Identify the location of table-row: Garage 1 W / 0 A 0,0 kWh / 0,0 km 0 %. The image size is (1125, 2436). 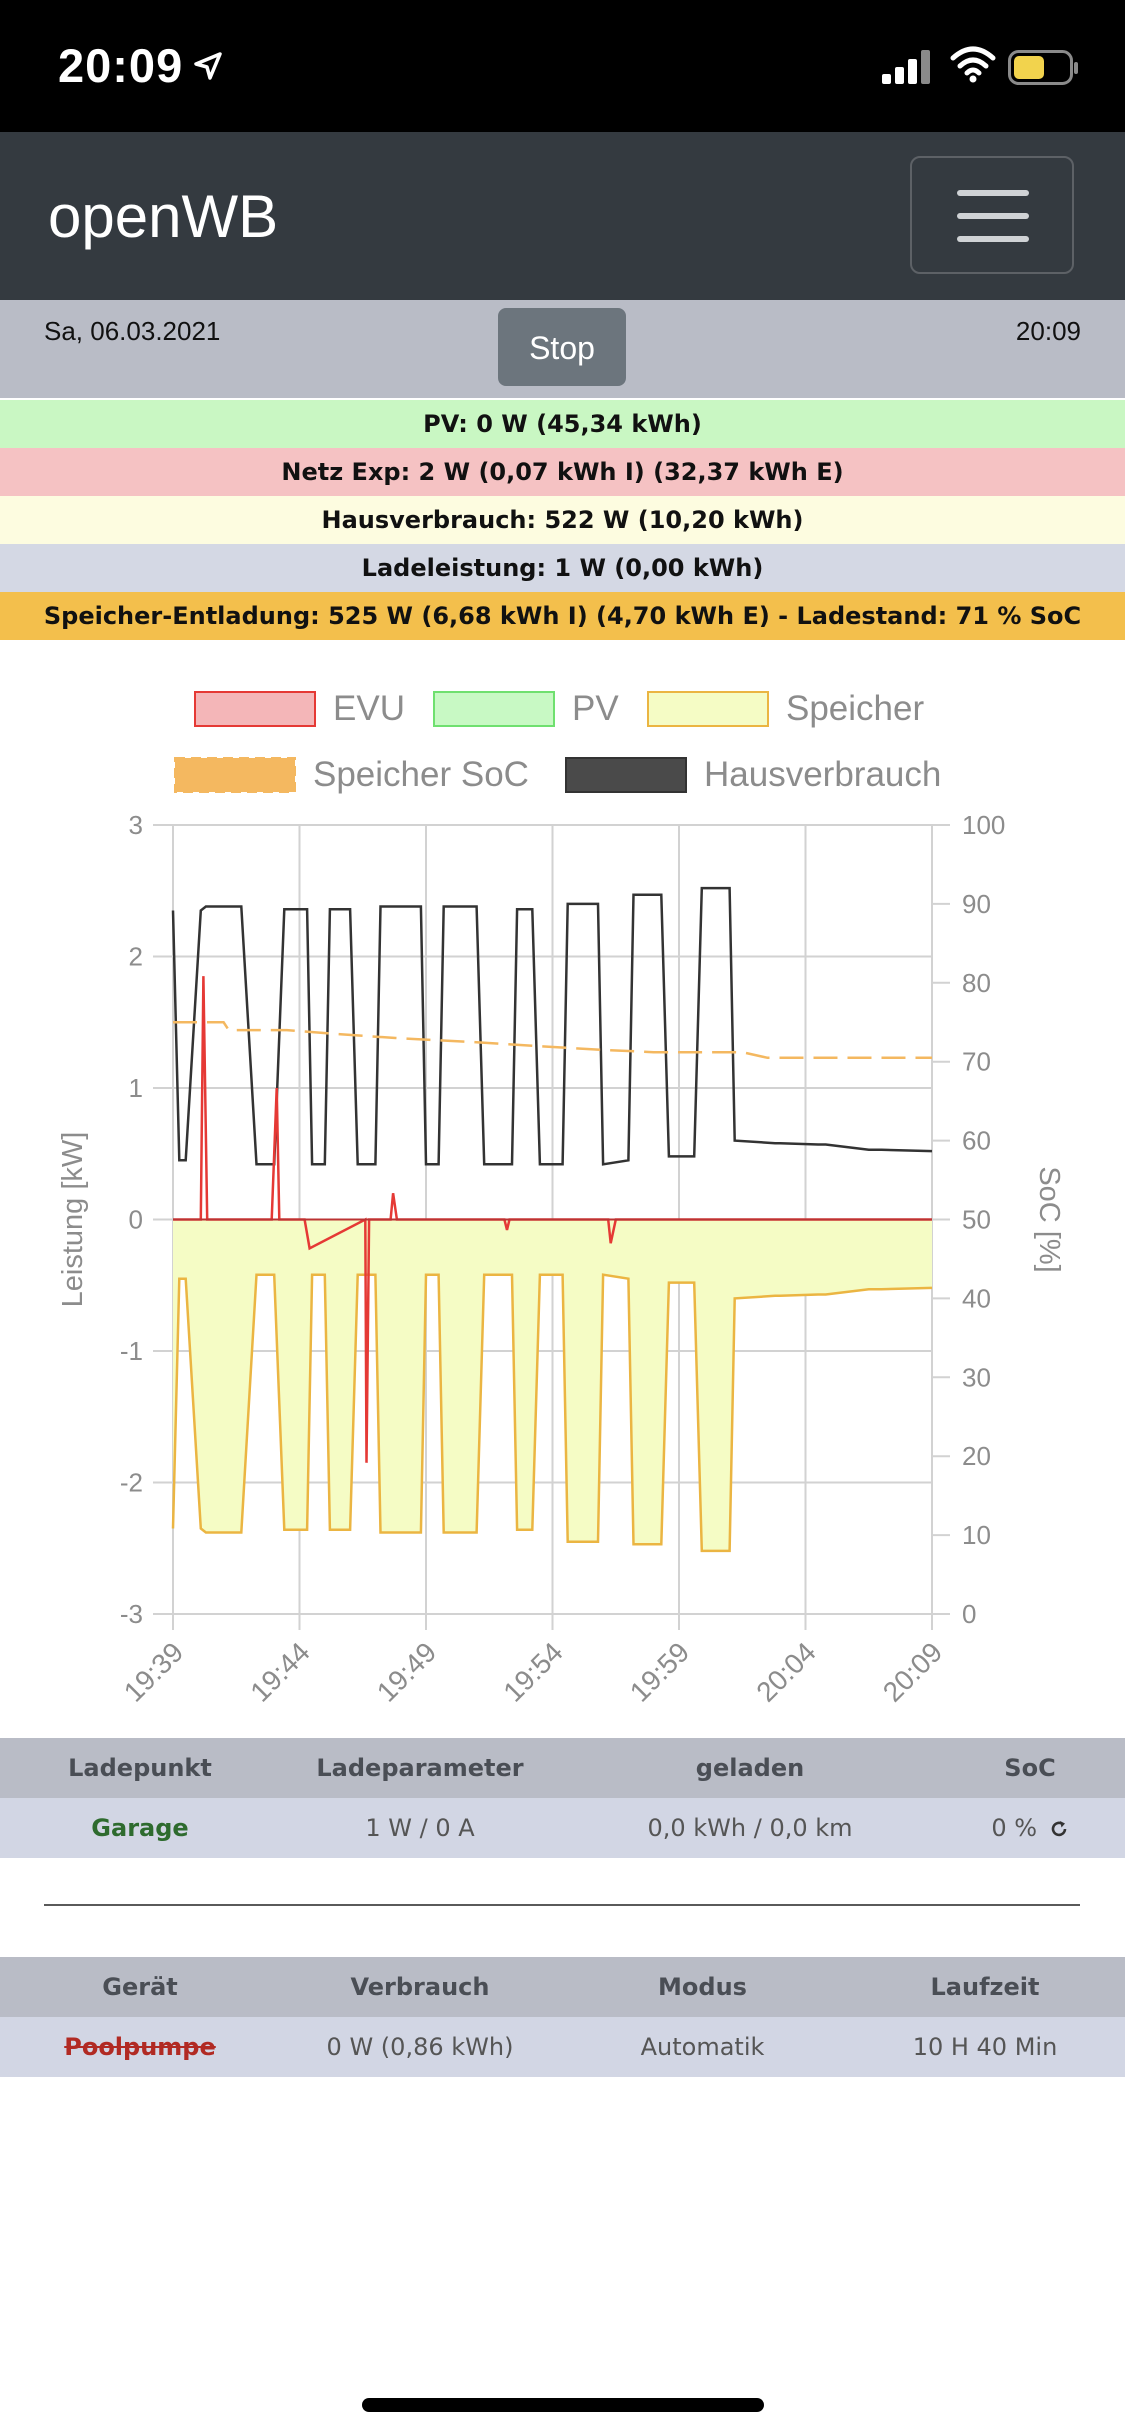
(562, 1828).